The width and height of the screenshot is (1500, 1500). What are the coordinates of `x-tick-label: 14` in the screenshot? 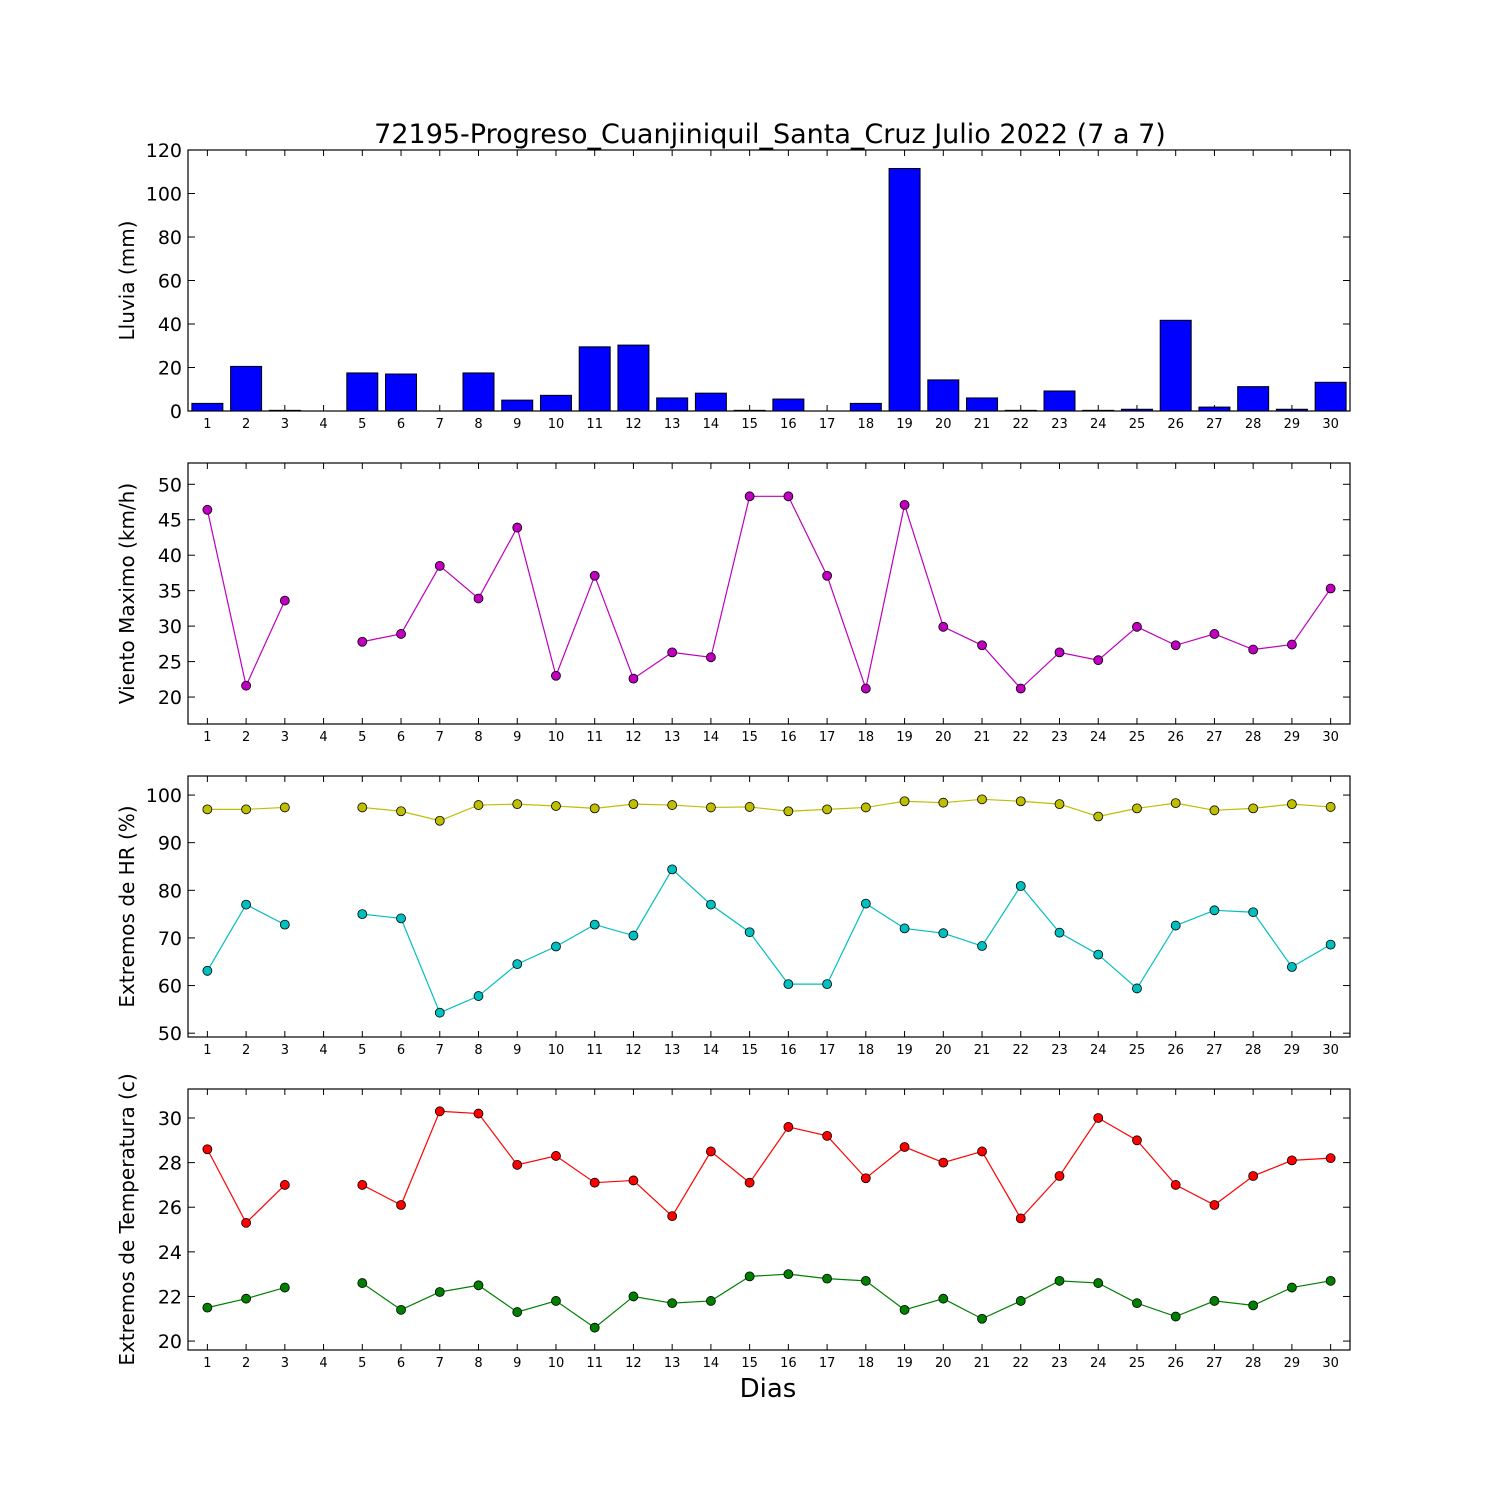 It's located at (711, 1363).